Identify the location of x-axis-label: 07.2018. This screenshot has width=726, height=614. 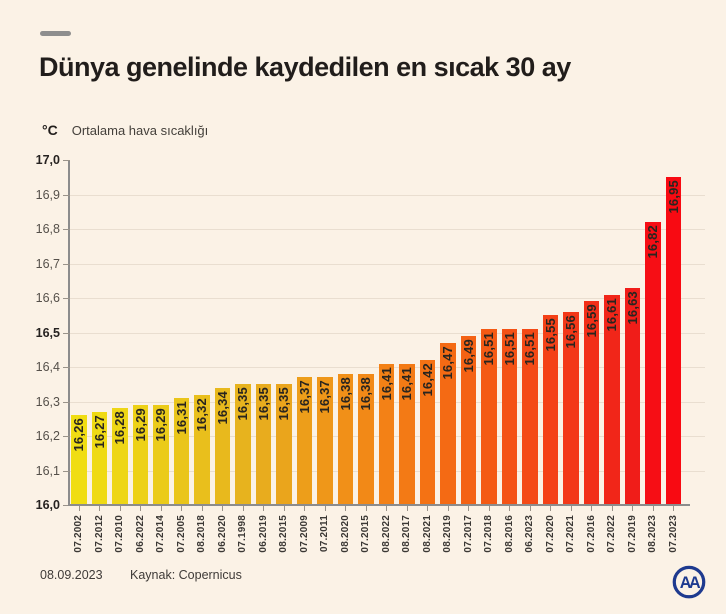
(489, 534).